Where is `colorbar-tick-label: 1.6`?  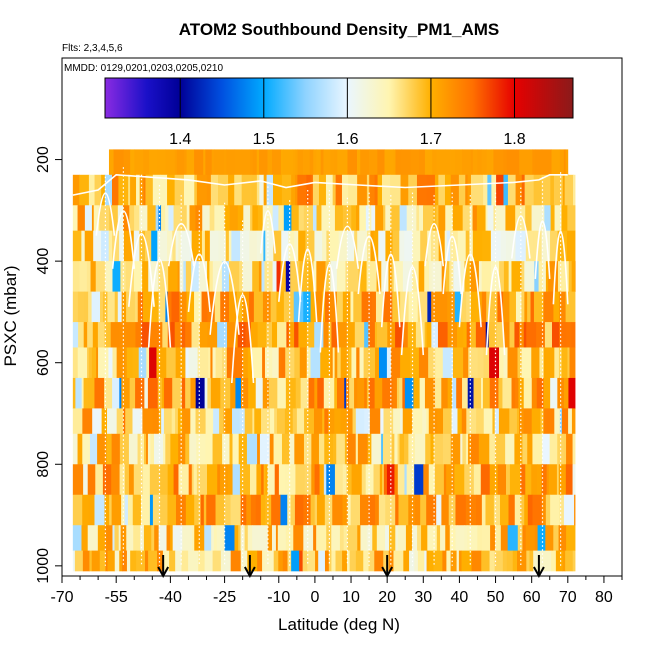
colorbar-tick-label: 1.6 is located at coordinates (347, 139).